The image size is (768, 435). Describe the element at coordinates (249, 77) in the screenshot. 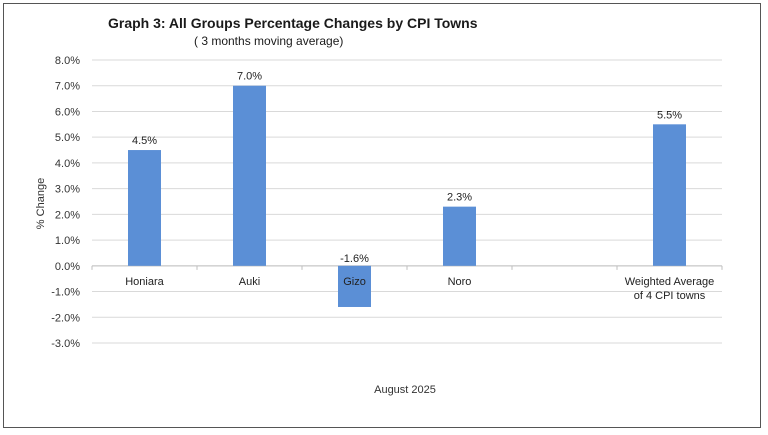

I see `data-label: 7.0%` at that location.